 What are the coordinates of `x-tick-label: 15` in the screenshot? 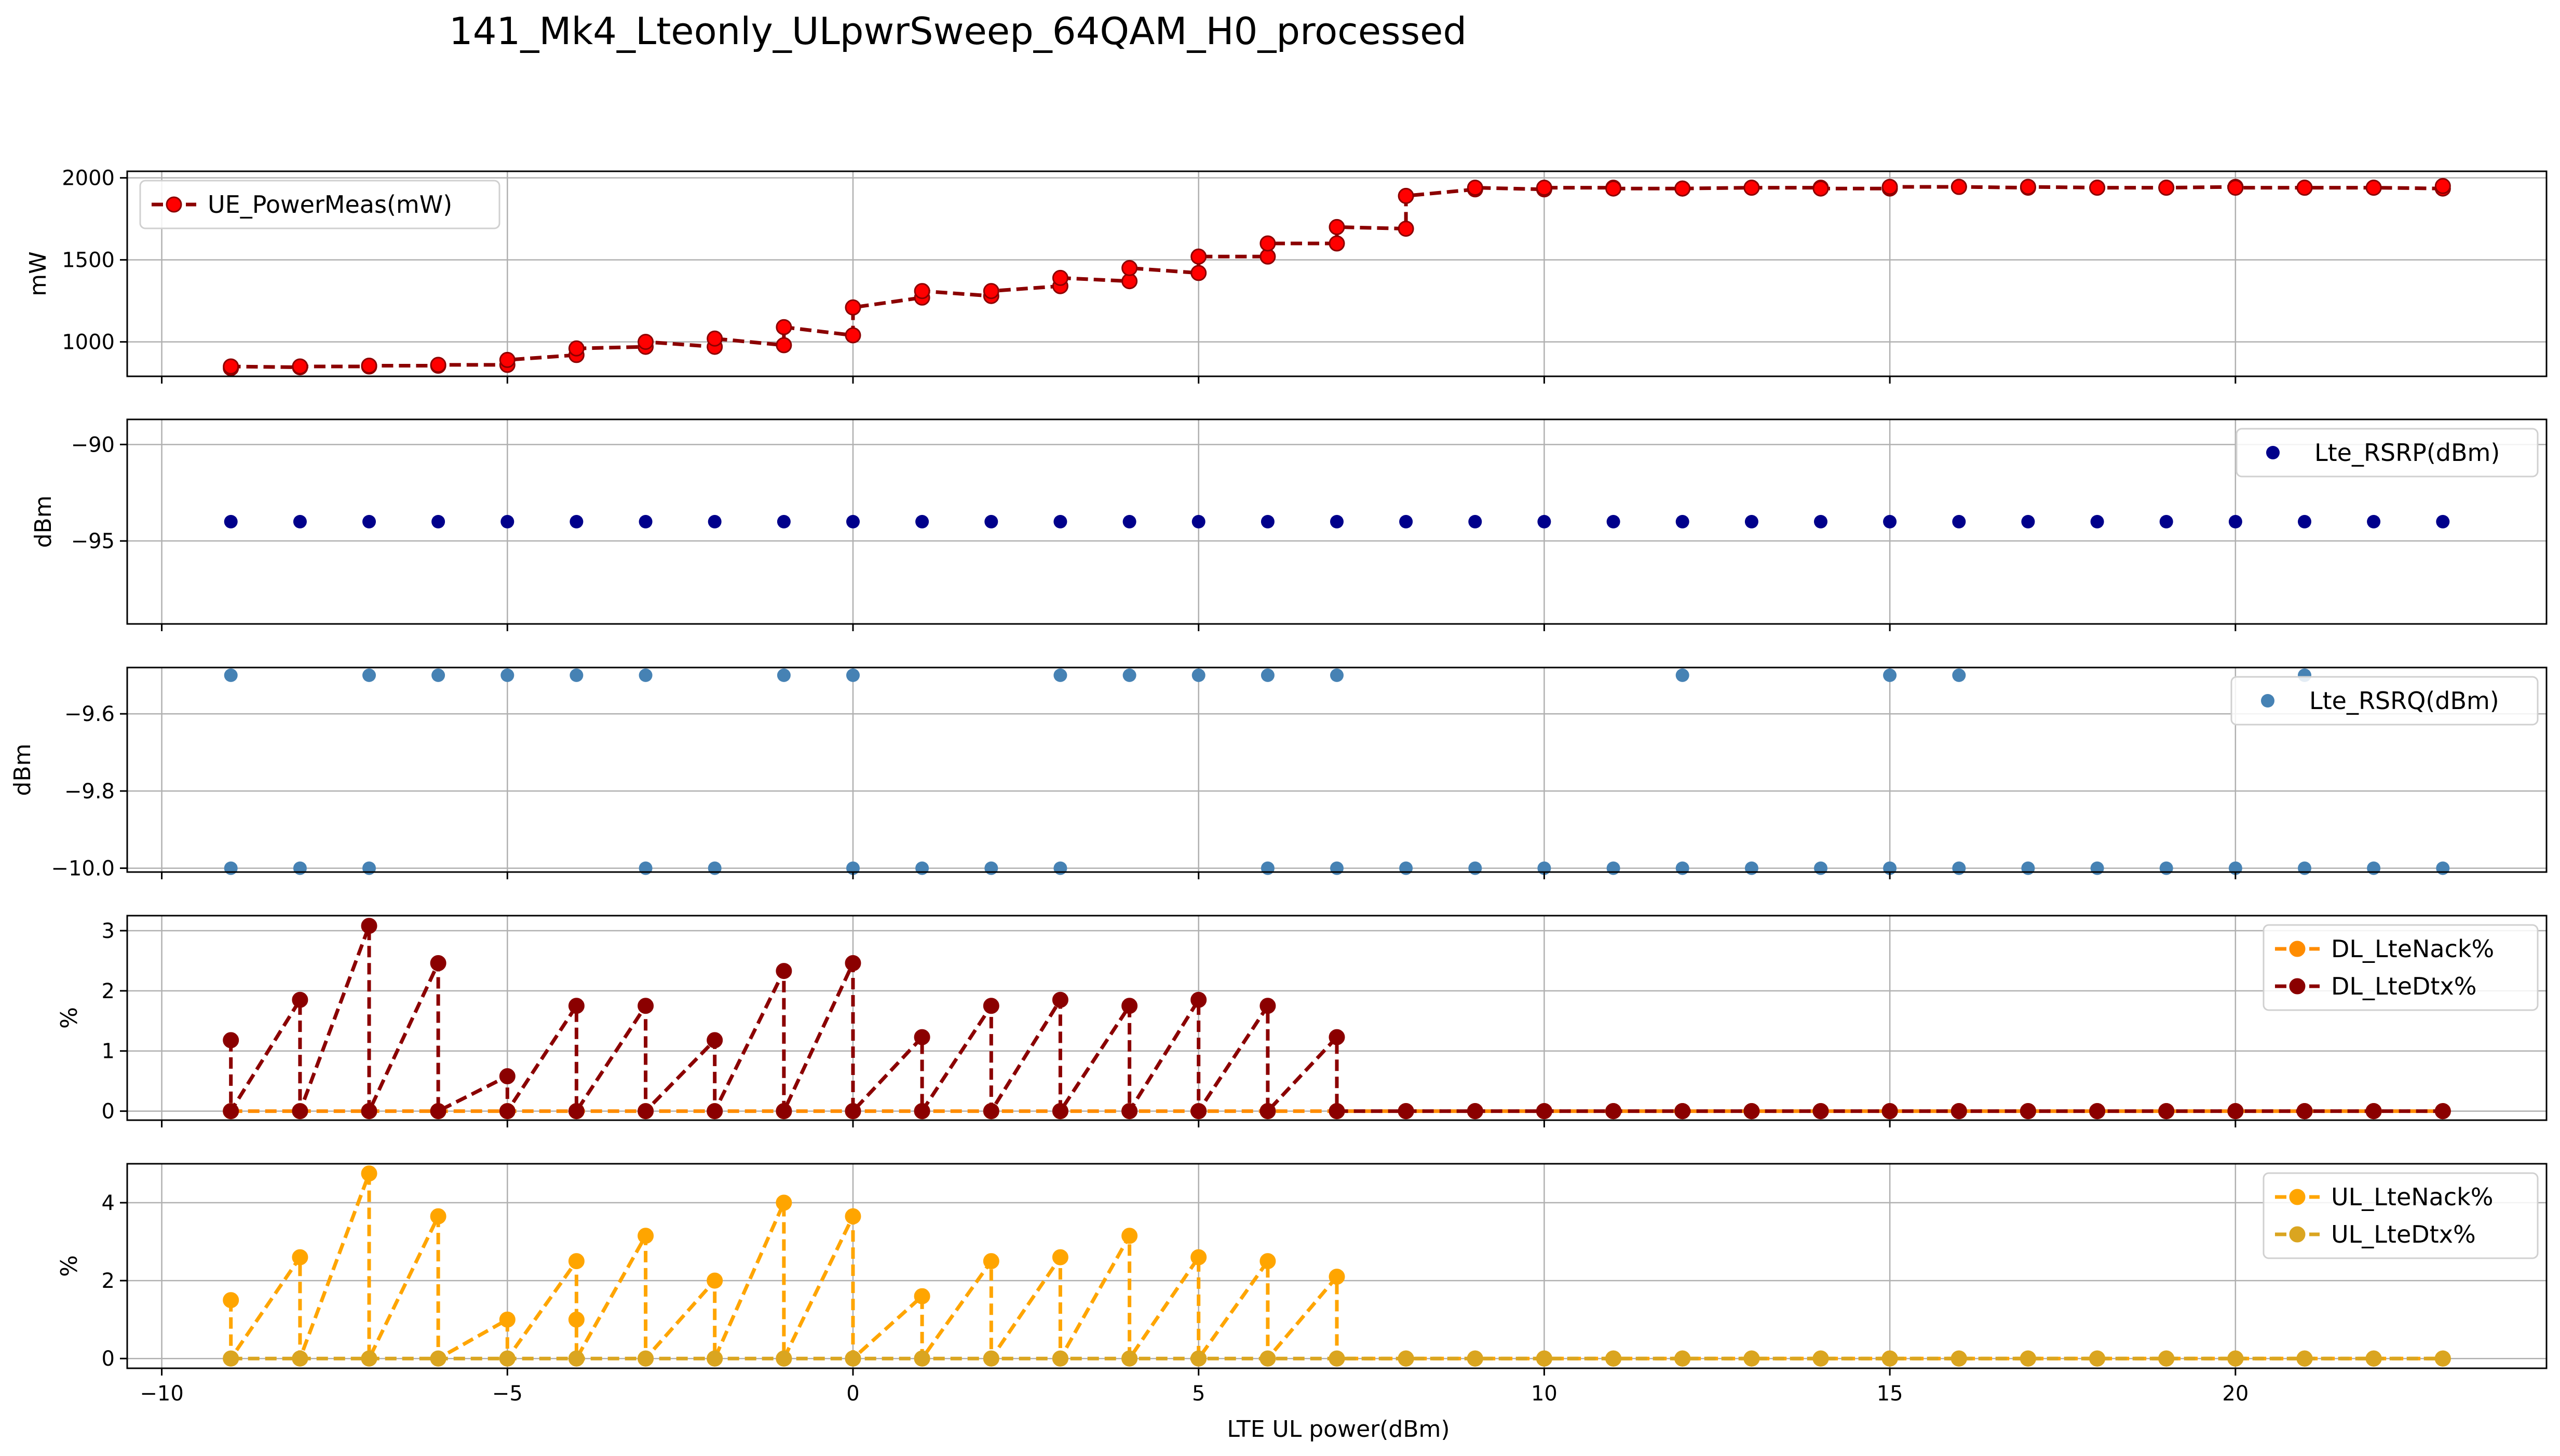 It's located at (1890, 1394).